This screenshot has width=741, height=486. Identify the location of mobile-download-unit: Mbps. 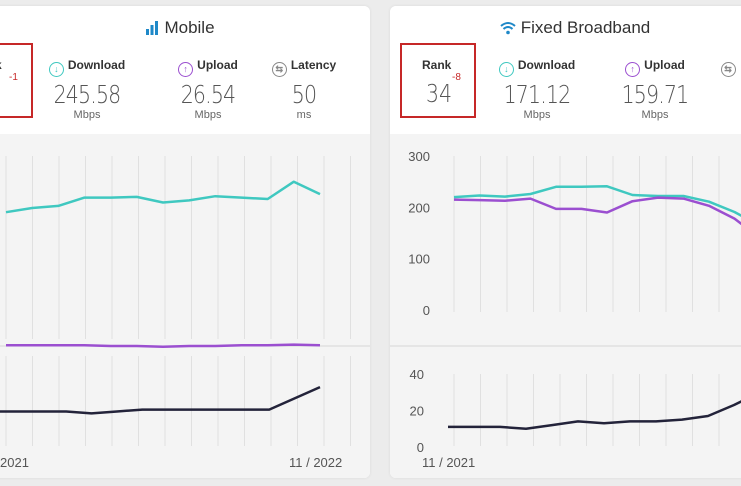
(87, 115).